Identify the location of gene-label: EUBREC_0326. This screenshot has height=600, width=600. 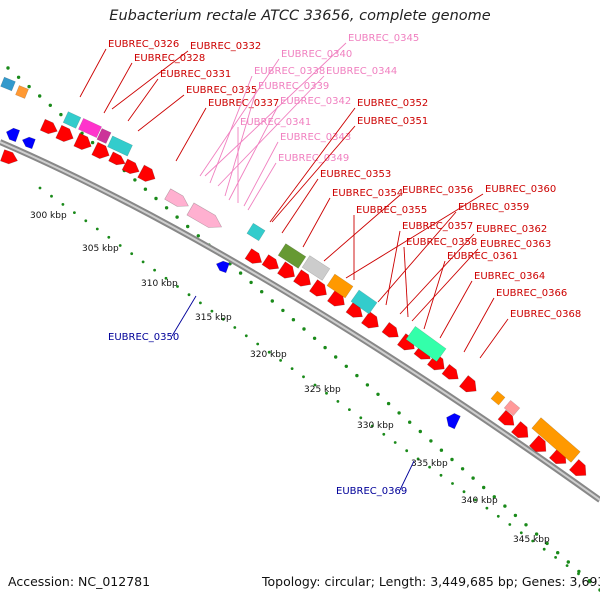
(143, 44).